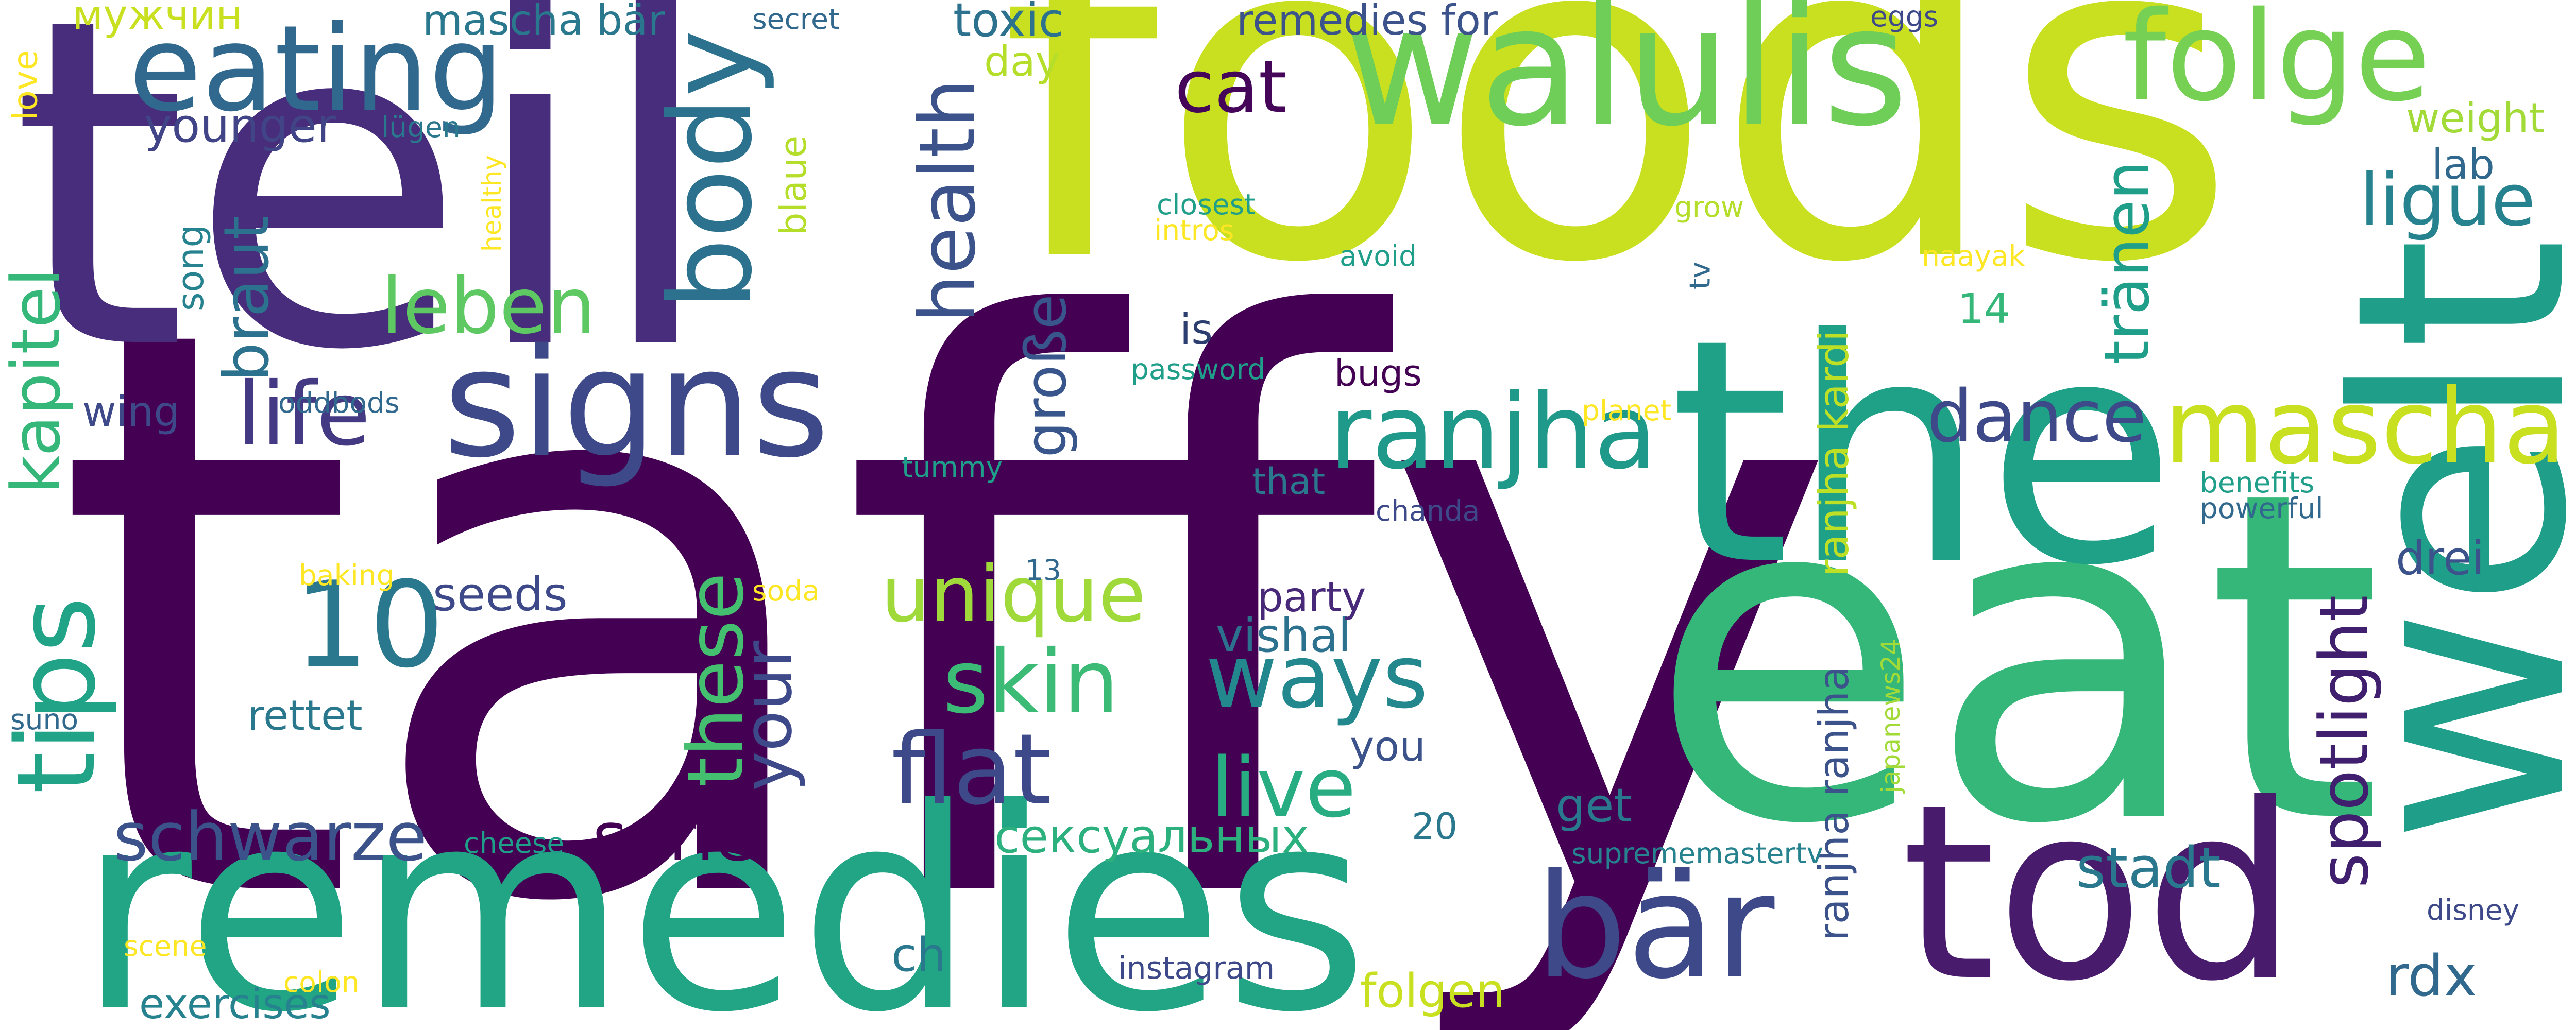  Describe the element at coordinates (488, 306) in the screenshot. I see `word-leben: leben` at that location.